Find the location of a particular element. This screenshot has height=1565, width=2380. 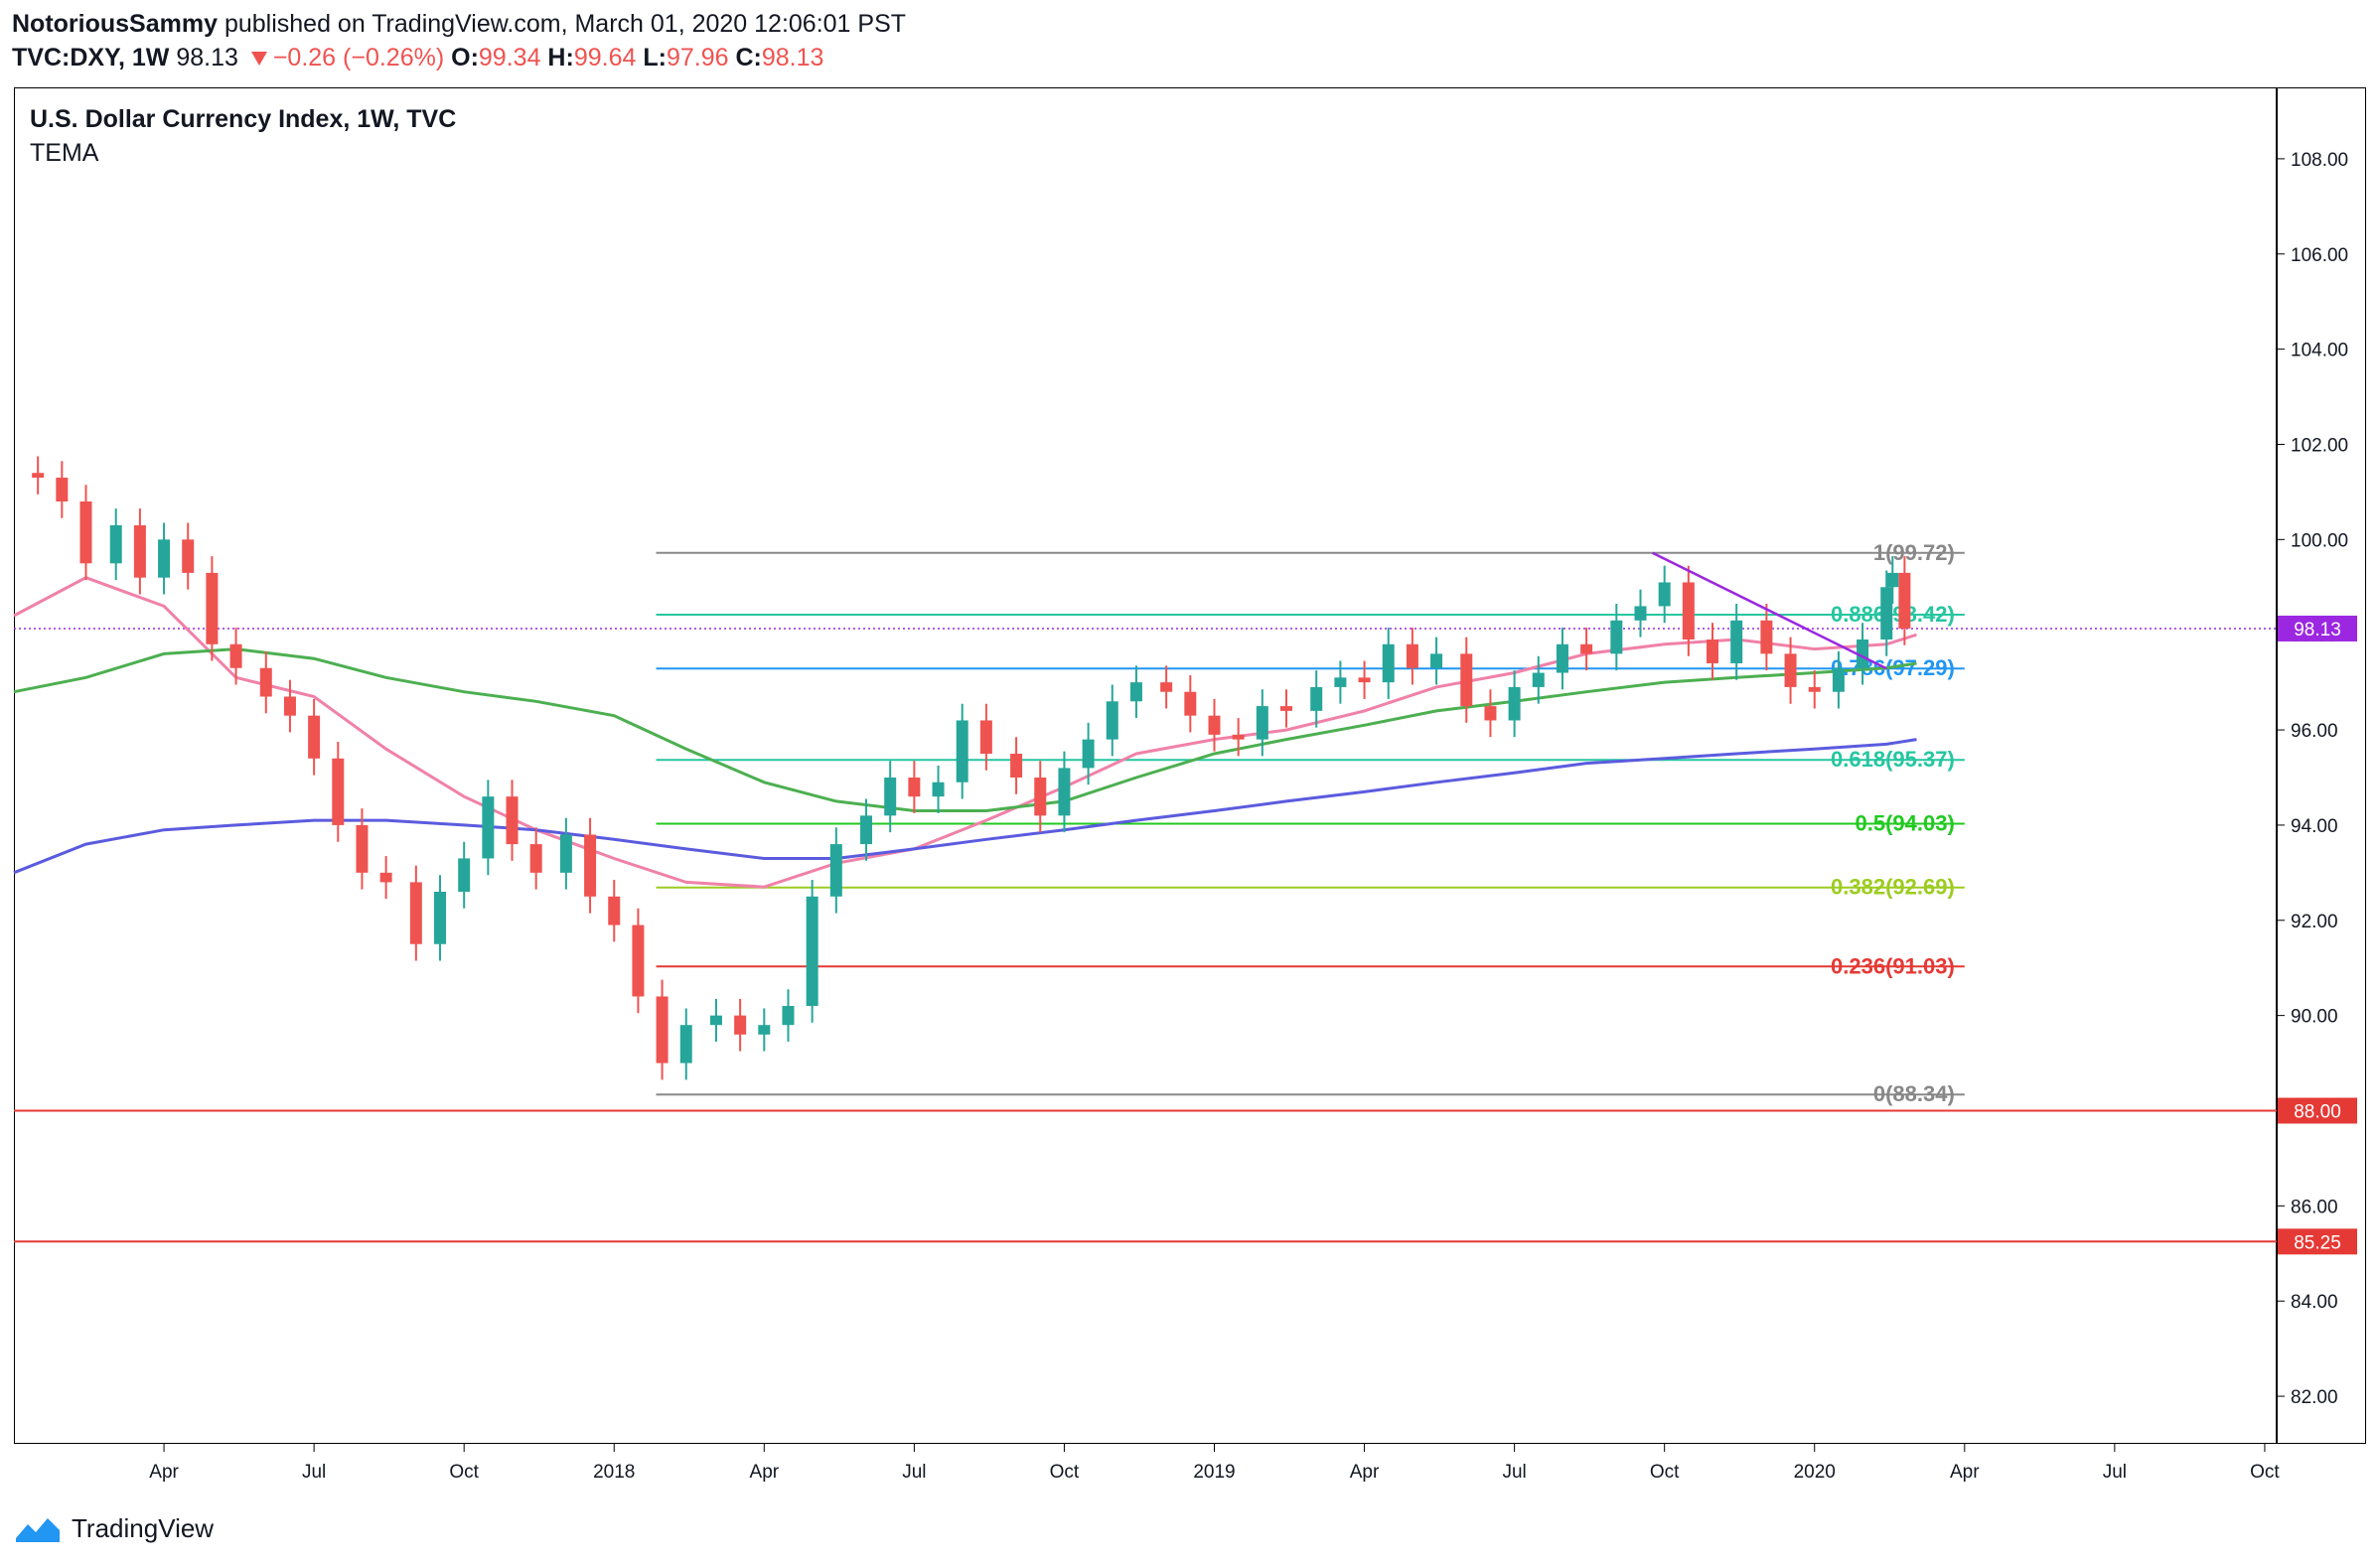

close-value: 98.13 is located at coordinates (792, 58).